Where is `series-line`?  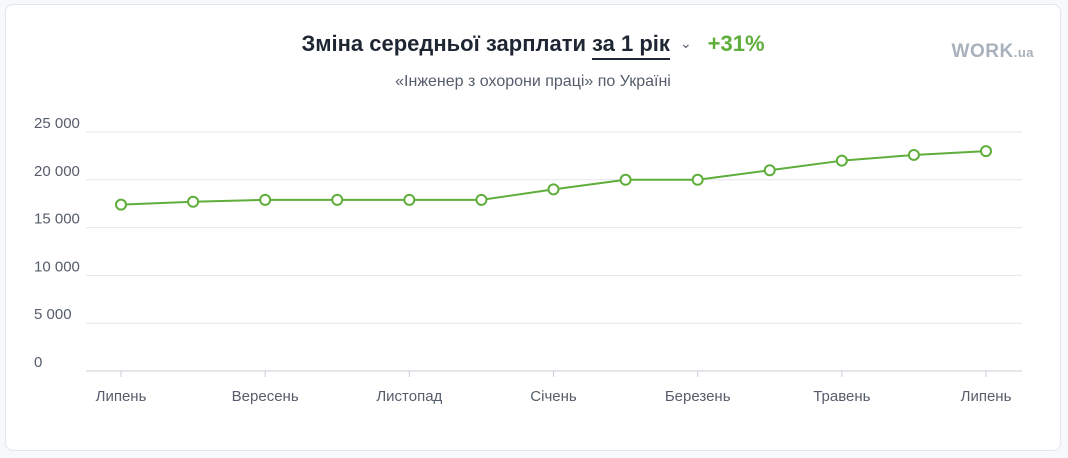 series-line is located at coordinates (553, 178).